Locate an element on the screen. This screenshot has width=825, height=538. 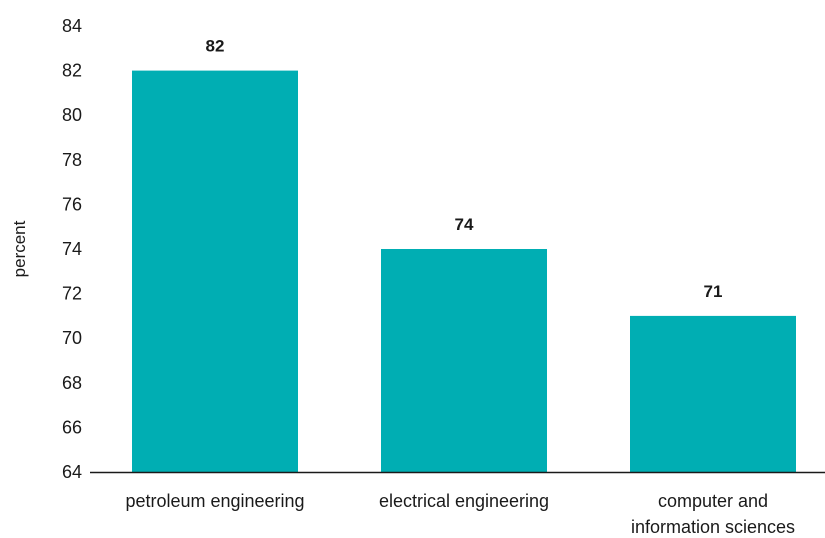
y-tick-label: 72 is located at coordinates (72, 294).